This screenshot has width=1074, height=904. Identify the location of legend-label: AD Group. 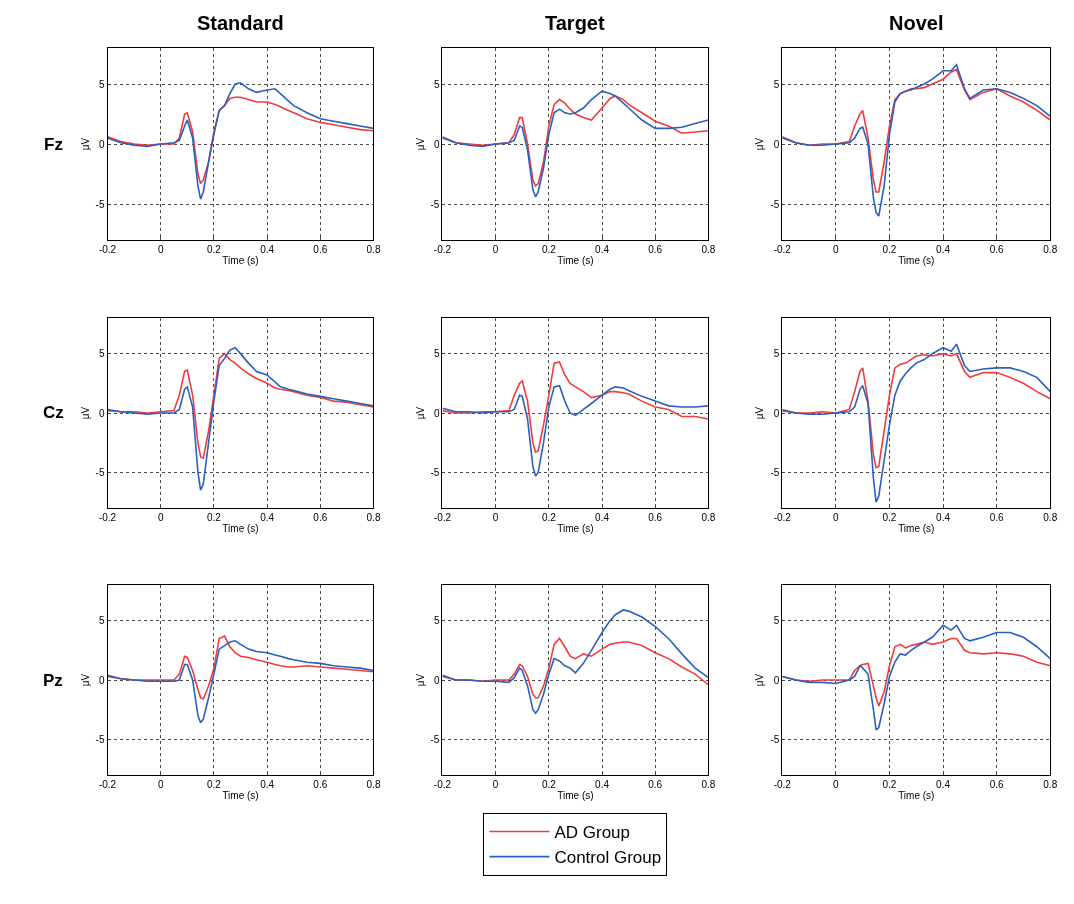
(592, 833).